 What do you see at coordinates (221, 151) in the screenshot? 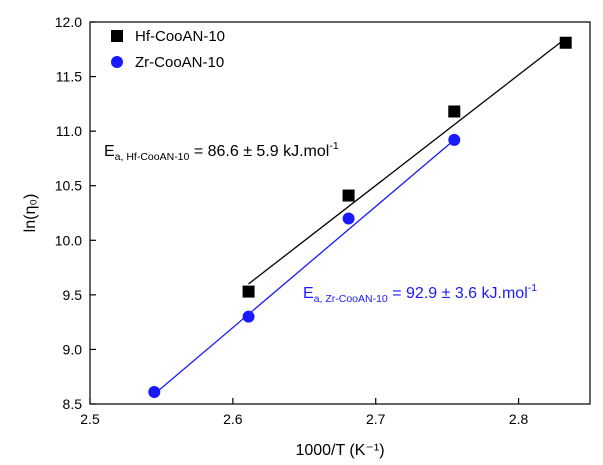
I see `annotation-hf: Ea, Hf-CooAN-10 = 86.6 ± 5.9 kJ.mol-1` at bounding box center [221, 151].